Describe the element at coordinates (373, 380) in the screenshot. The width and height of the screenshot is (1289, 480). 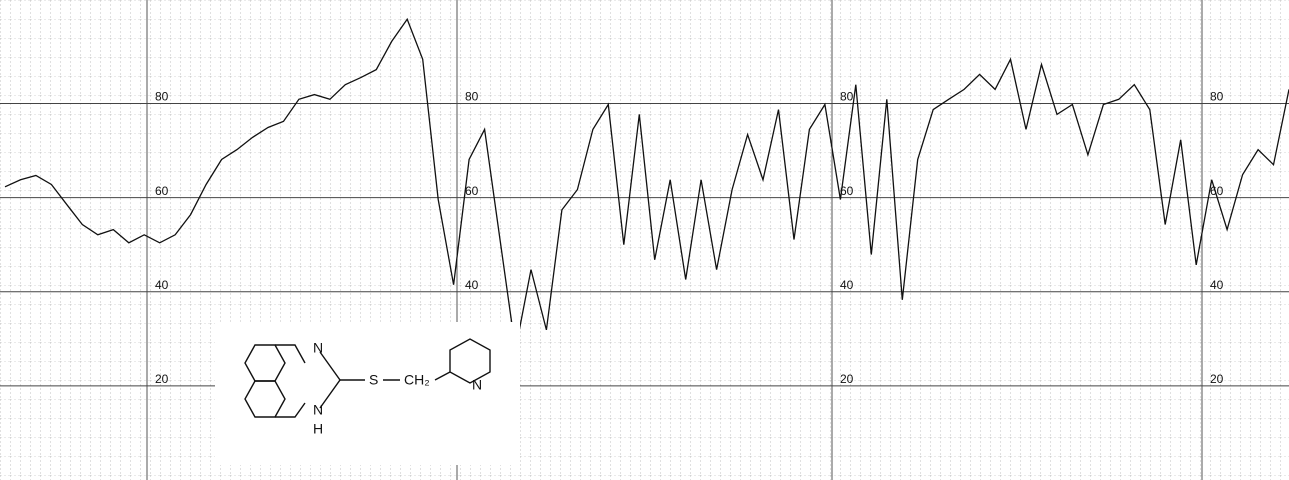
I see `atom-label: S` at that location.